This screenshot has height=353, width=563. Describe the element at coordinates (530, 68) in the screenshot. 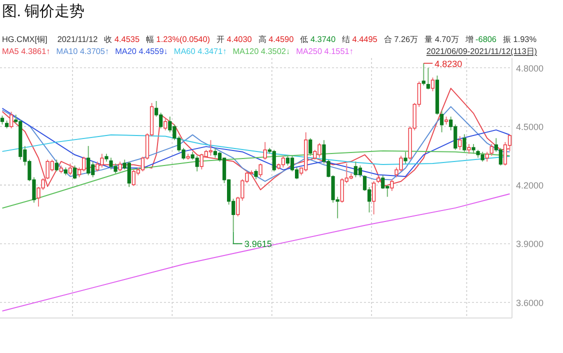

I see `y-tick-label: 4.8000` at that location.